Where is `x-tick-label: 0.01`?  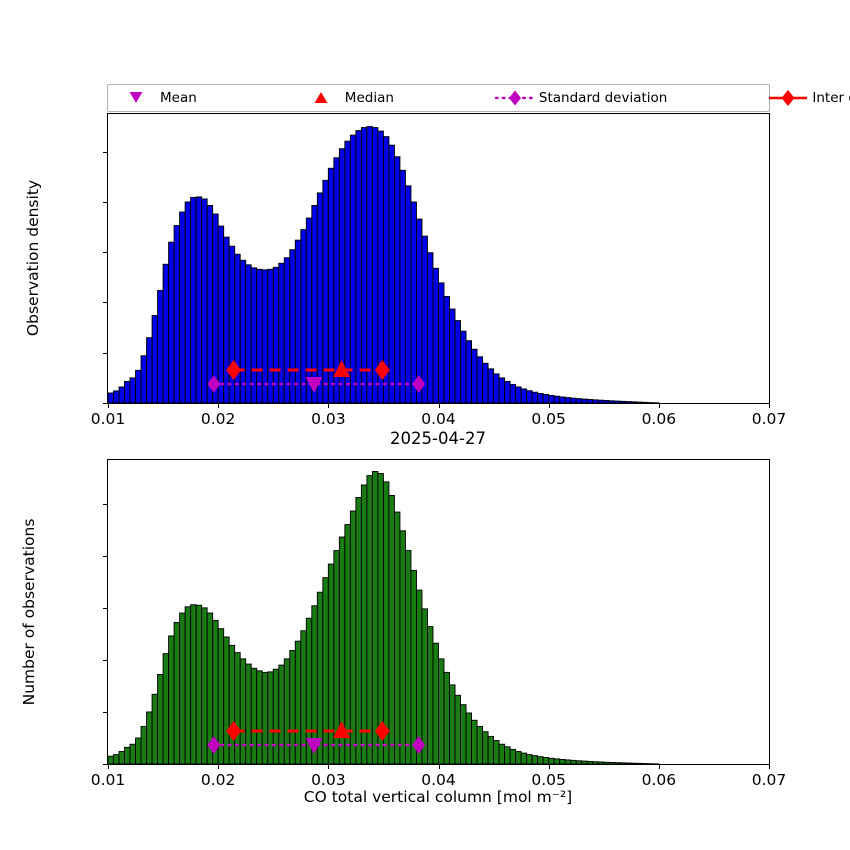
x-tick-label: 0.01 is located at coordinates (108, 419).